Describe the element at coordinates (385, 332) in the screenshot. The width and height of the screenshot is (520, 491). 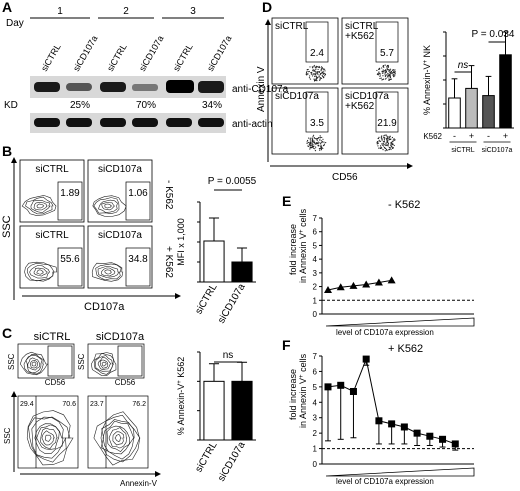
I see `e-xlabel: level of CD107a expression` at that location.